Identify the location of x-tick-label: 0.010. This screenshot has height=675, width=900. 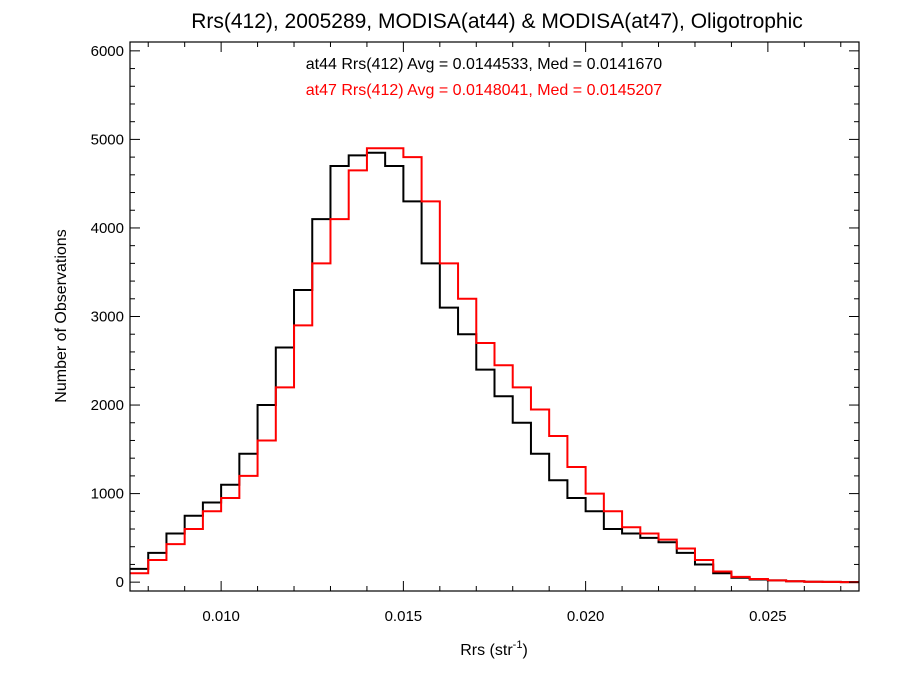
(221, 616).